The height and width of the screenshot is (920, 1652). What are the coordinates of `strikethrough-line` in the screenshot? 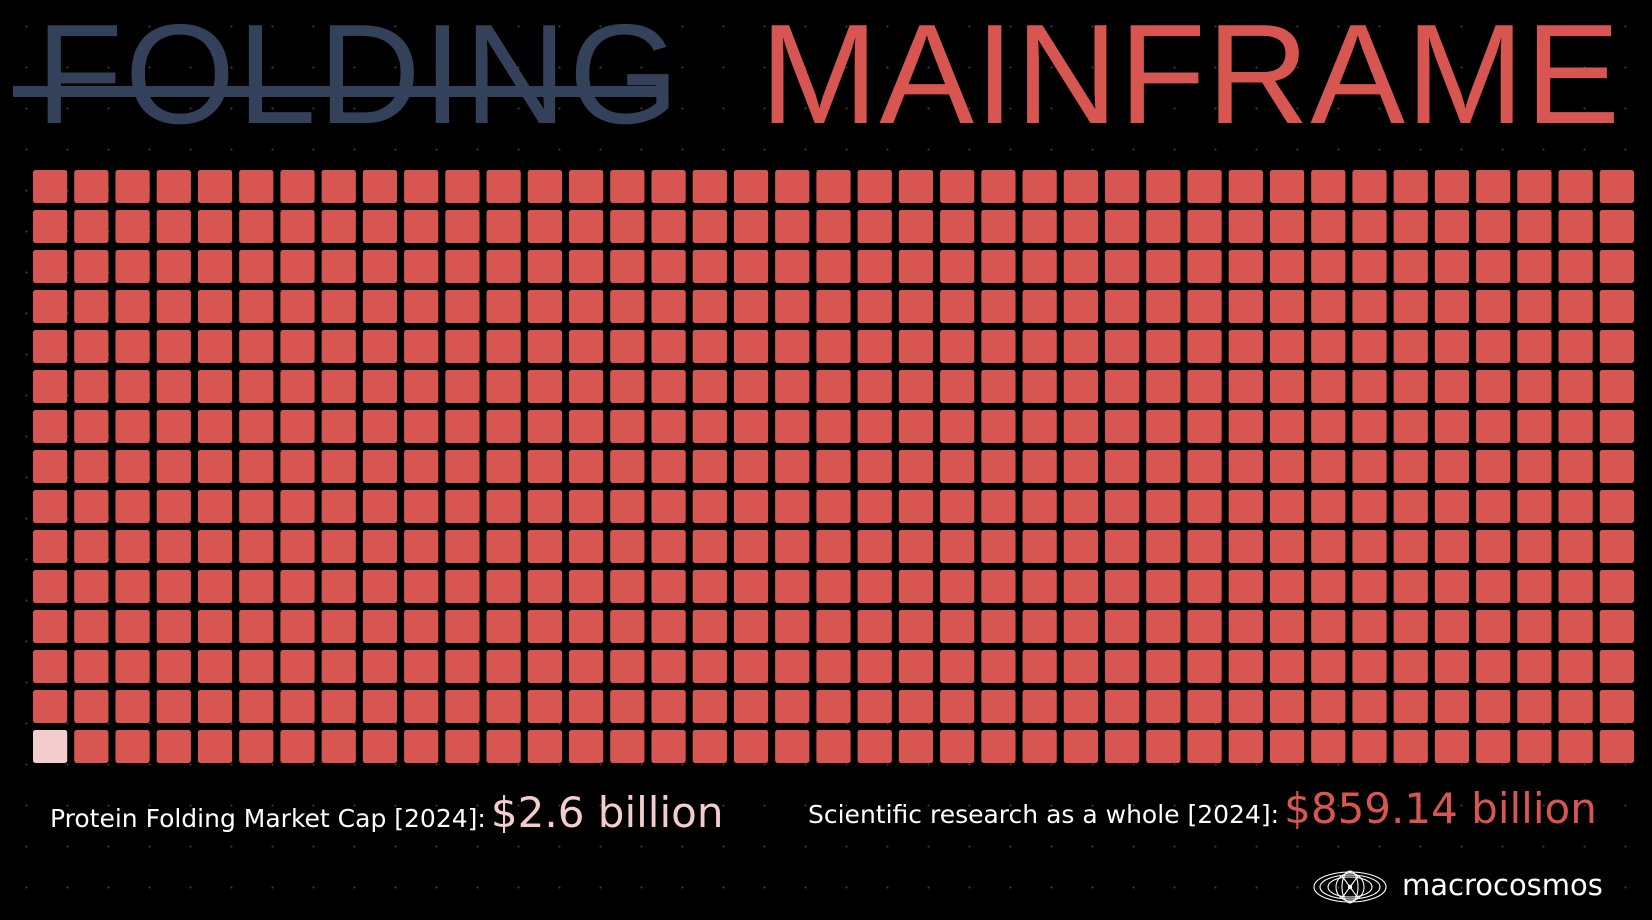 It's located at (338, 91).